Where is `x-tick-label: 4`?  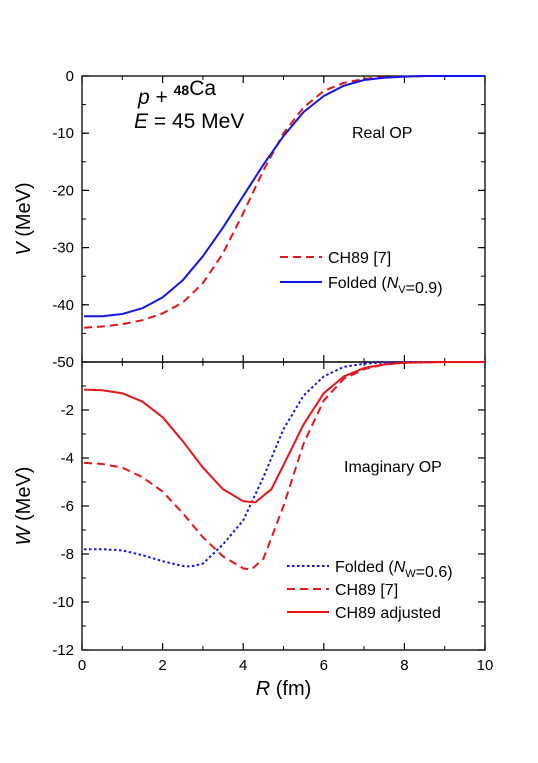 x-tick-label: 4 is located at coordinates (243, 665).